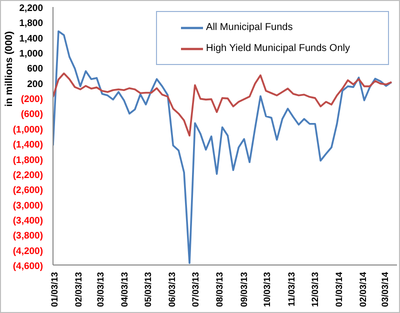 The height and width of the screenshot is (313, 400). What do you see at coordinates (267, 290) in the screenshot?
I see `x-tick-label: 10/03/13` at bounding box center [267, 290].